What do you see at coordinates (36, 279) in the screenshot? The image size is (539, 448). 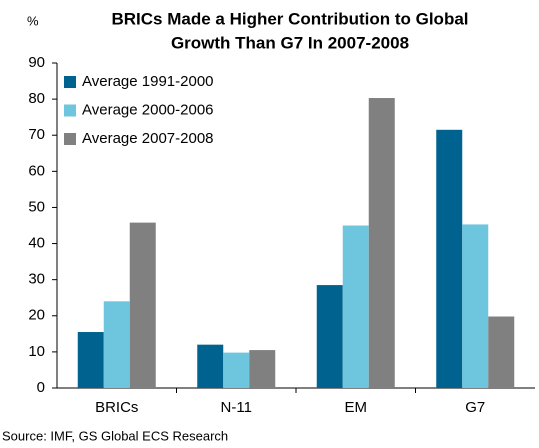 I see `y-tick-label: 30` at bounding box center [36, 279].